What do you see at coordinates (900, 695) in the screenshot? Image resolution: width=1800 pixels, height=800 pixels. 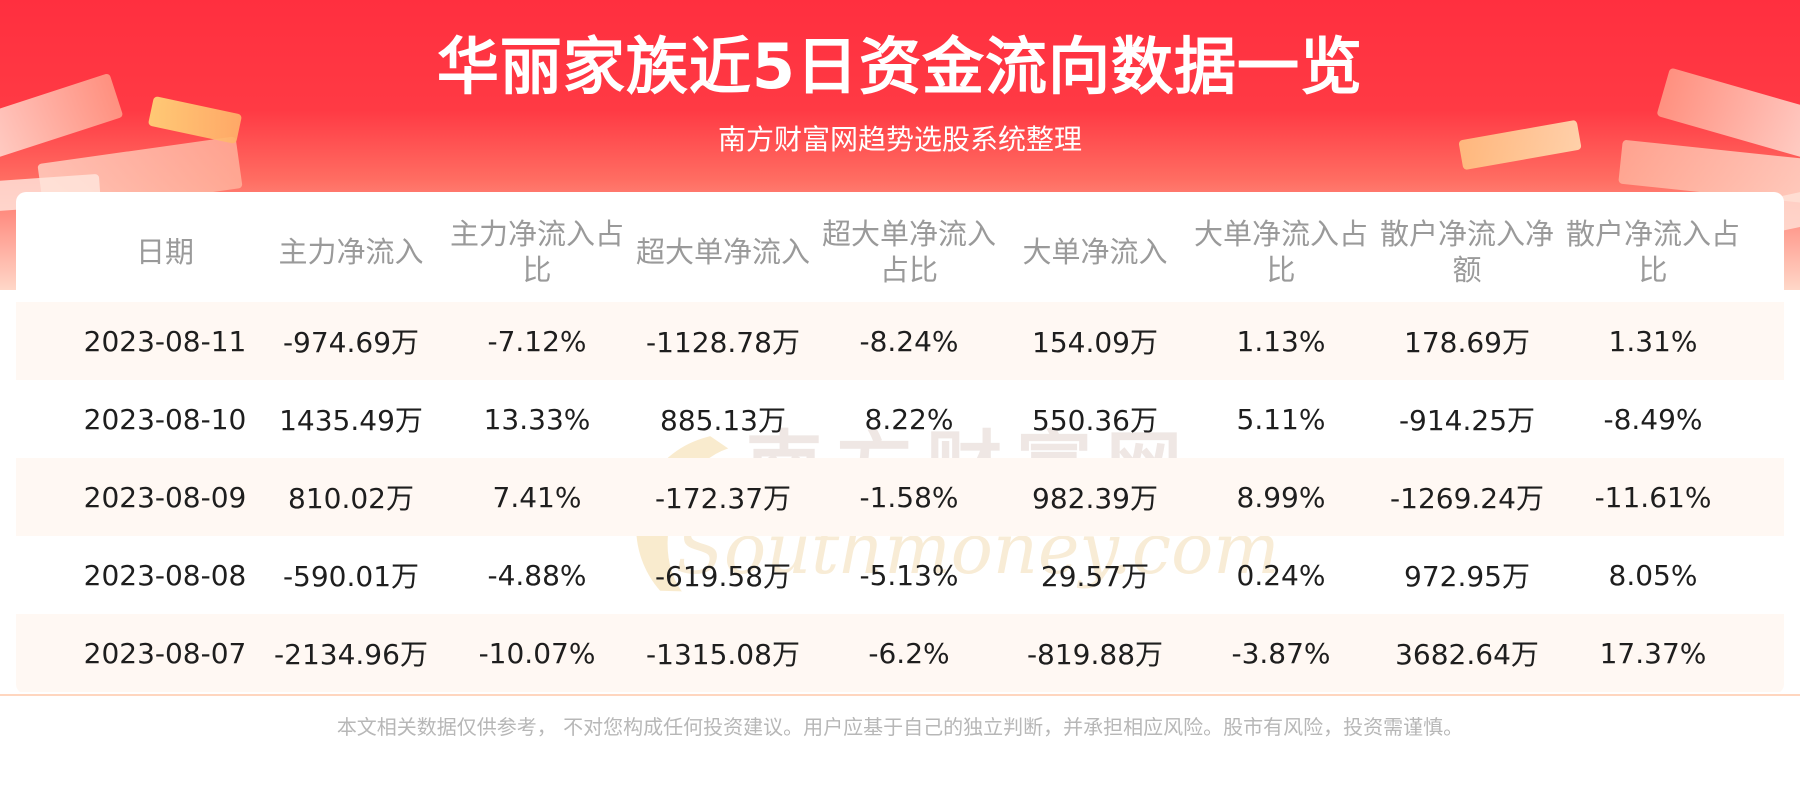 I see `footer-divider` at bounding box center [900, 695].